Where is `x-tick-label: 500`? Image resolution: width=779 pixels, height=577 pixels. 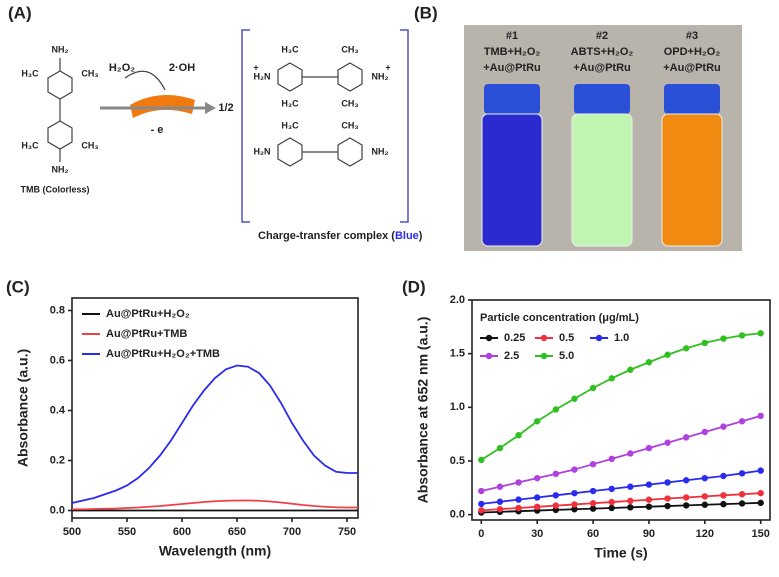
x-tick-label: 500 is located at coordinates (72, 532).